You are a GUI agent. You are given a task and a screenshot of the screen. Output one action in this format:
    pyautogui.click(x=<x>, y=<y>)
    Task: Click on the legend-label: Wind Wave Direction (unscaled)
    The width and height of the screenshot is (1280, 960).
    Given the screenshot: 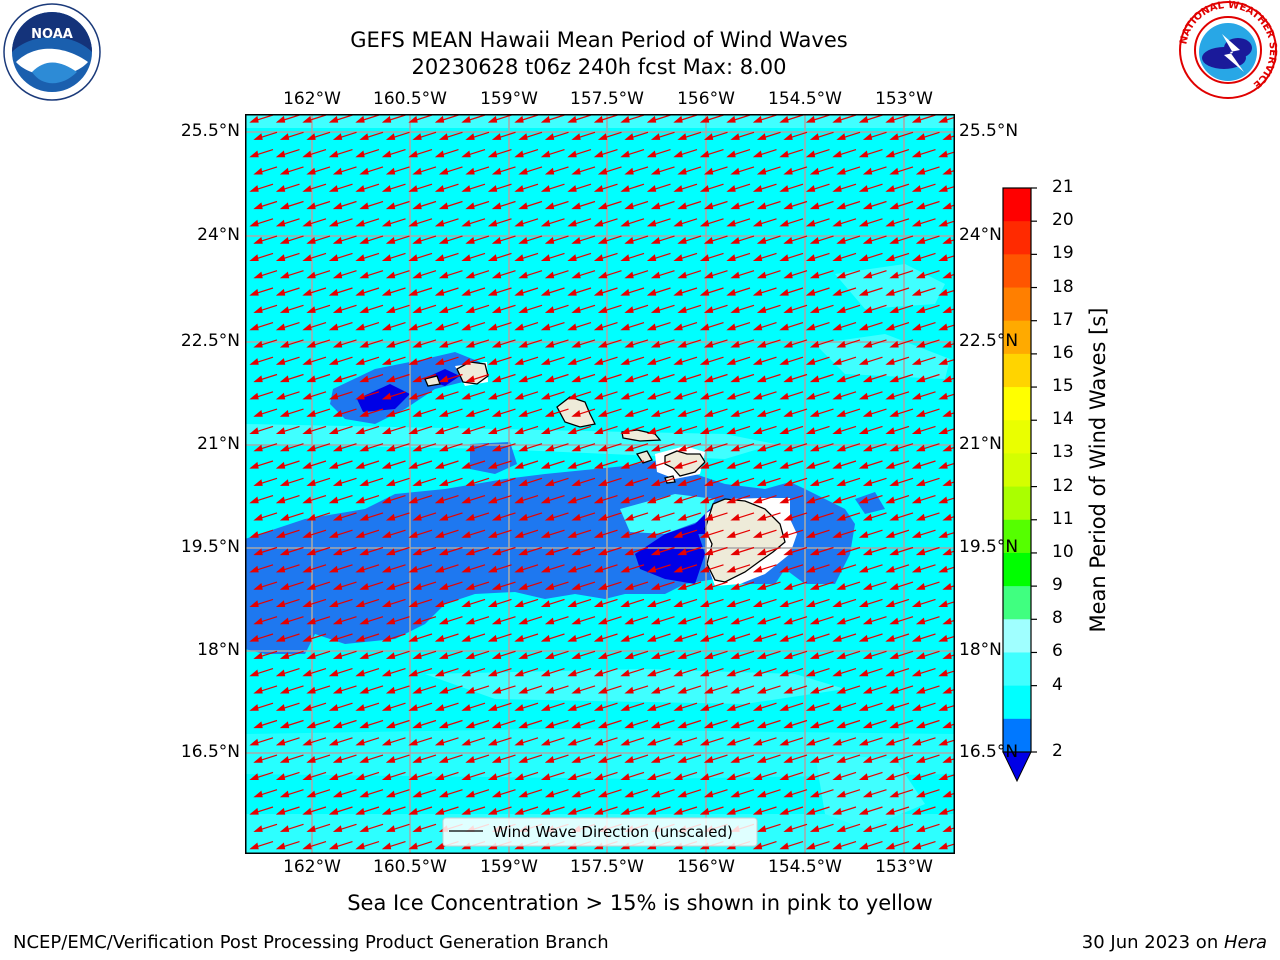 What is the action you would take?
    pyautogui.click(x=613, y=832)
    